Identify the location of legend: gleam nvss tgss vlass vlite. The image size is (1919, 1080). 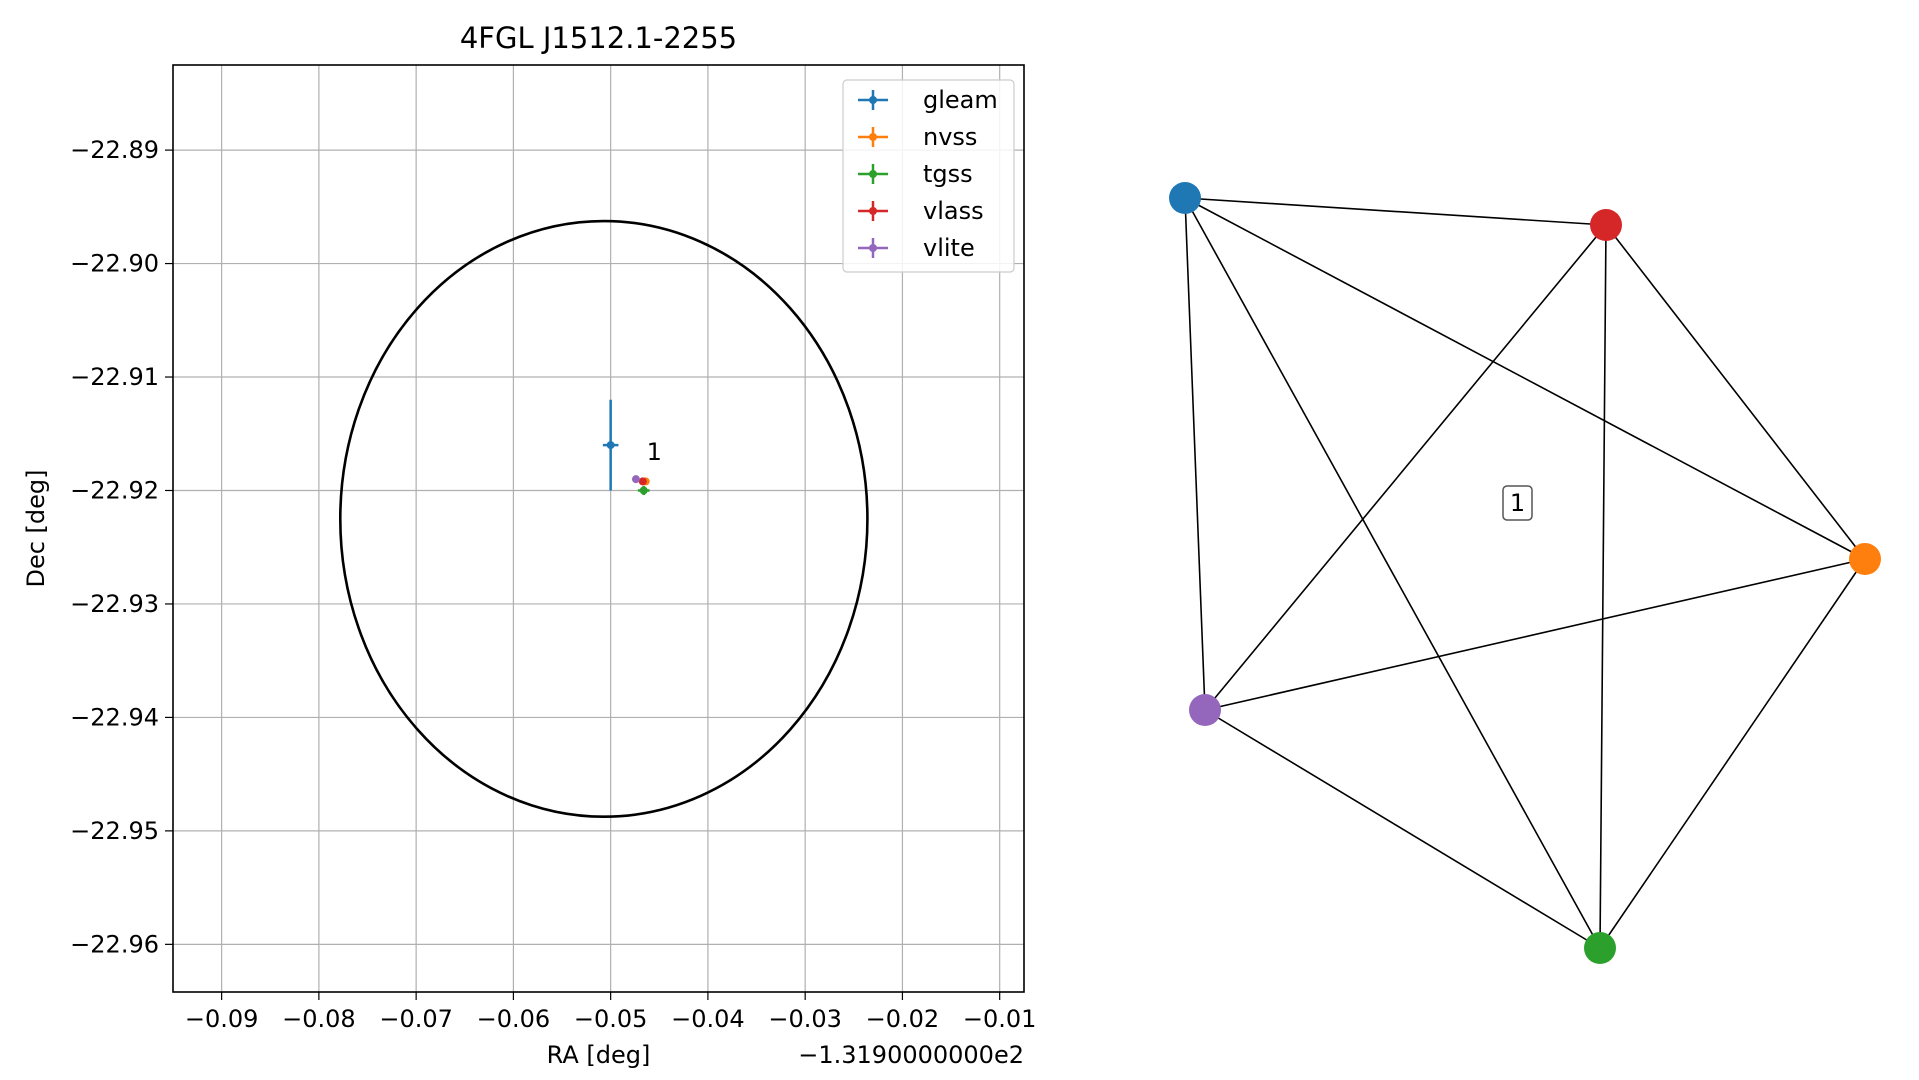
(928, 176).